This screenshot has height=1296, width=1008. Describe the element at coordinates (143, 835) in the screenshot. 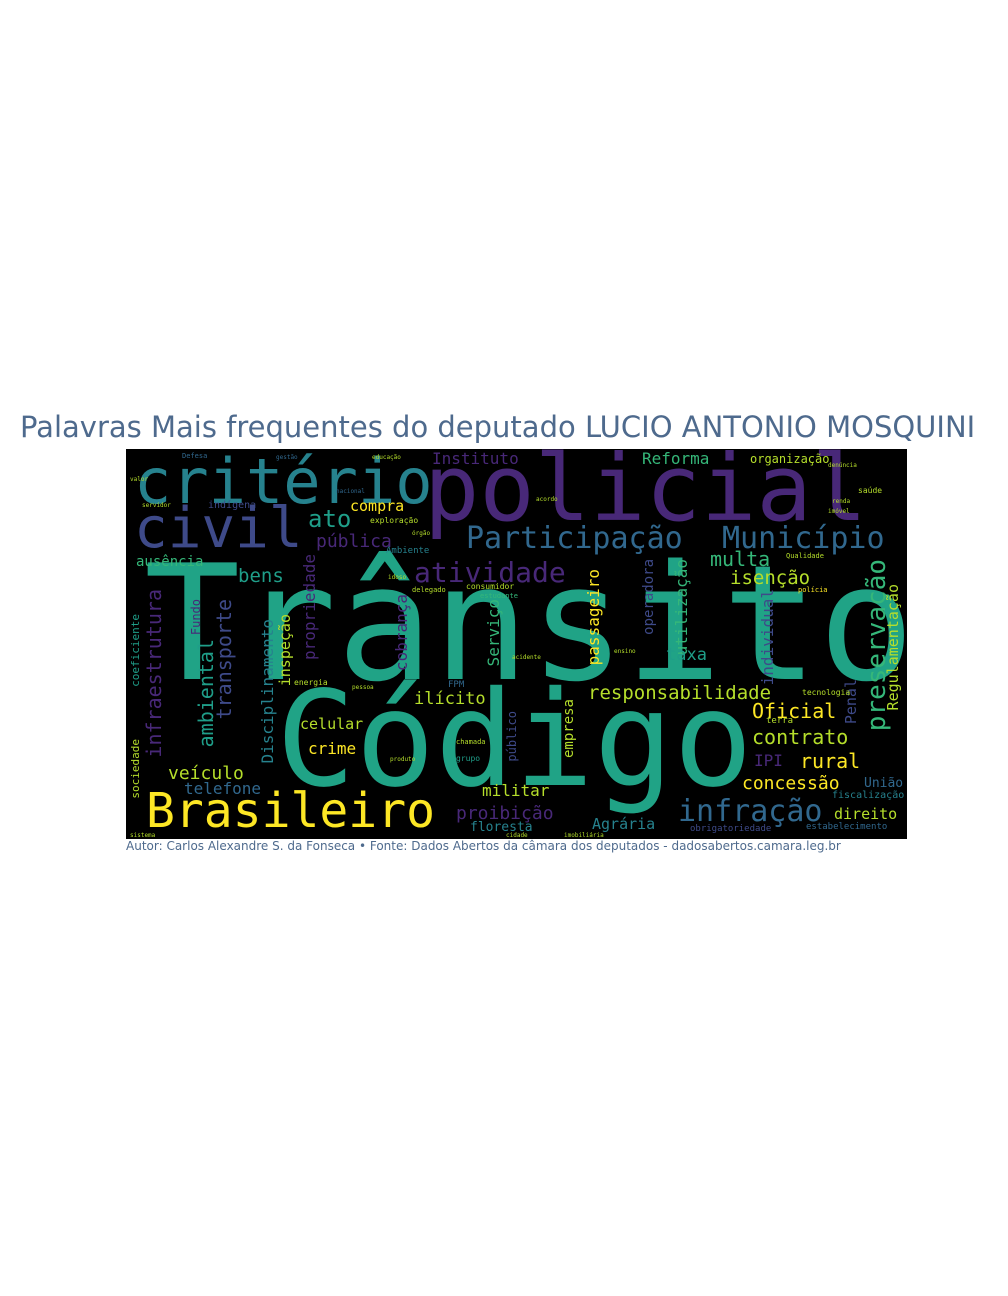

I see `word-sistema: sistema` at that location.